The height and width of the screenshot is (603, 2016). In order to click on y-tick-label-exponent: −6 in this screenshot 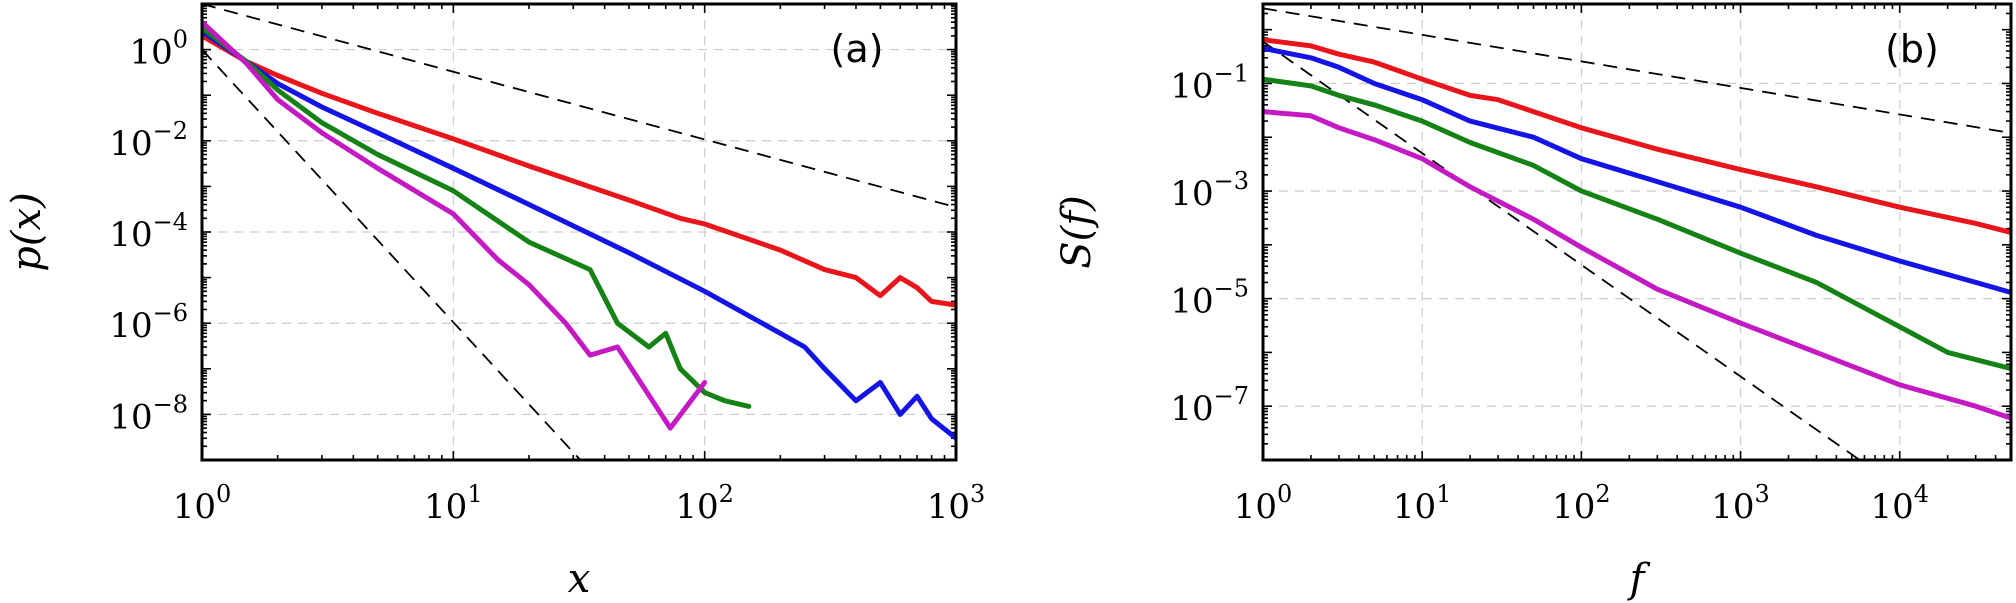, I will do `click(170, 313)`.